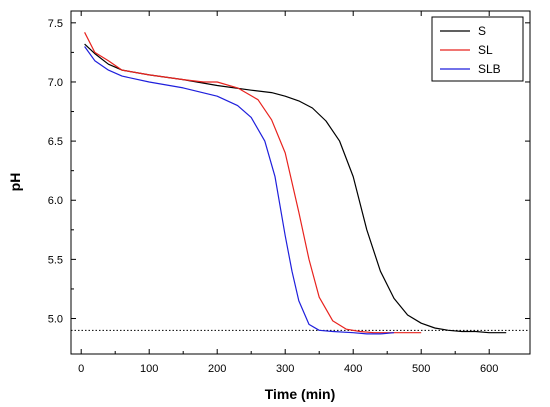 This screenshot has height=407, width=550. Describe the element at coordinates (300, 394) in the screenshot. I see `x-axis-label: Time (min)` at that location.